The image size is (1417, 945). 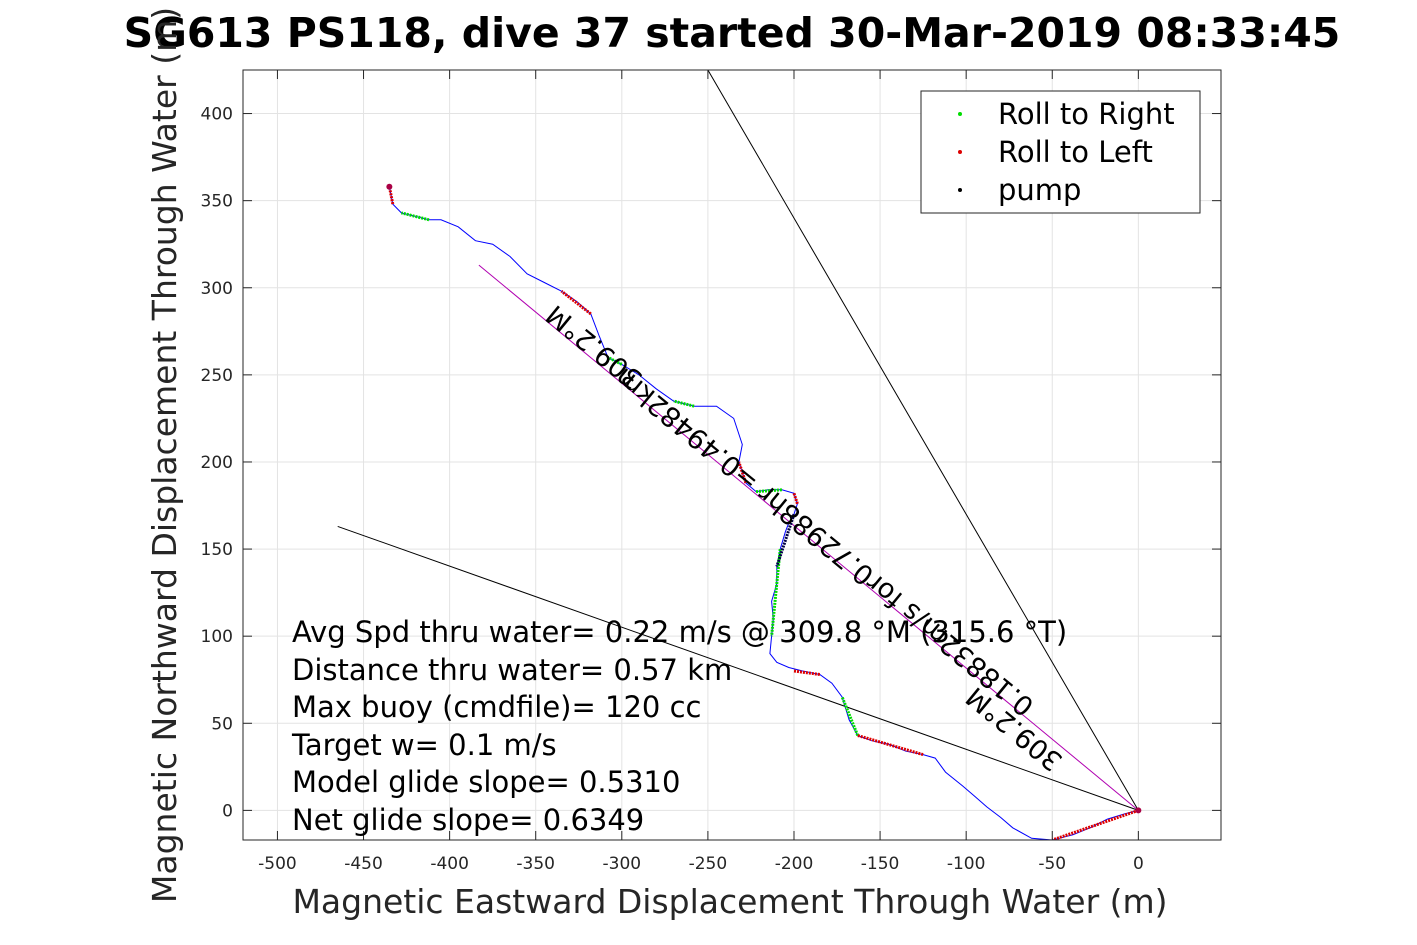 I want to click on model-glide-slope-text: Model glide slope= 0.5310, so click(x=486, y=782).